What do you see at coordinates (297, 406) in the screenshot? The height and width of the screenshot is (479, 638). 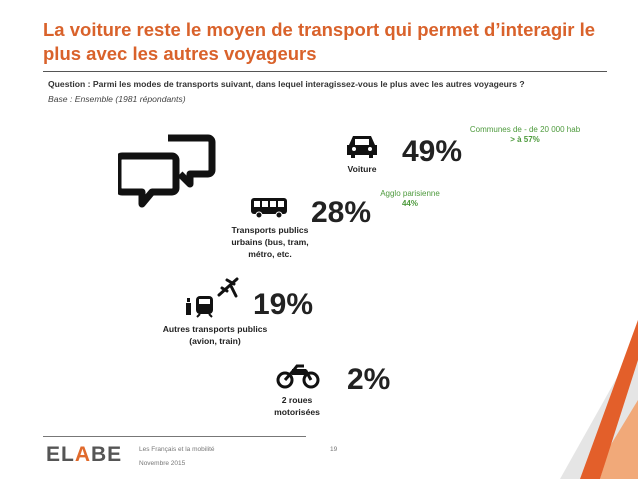 I see `item-label-deux-roues: 2 roues motorisées` at bounding box center [297, 406].